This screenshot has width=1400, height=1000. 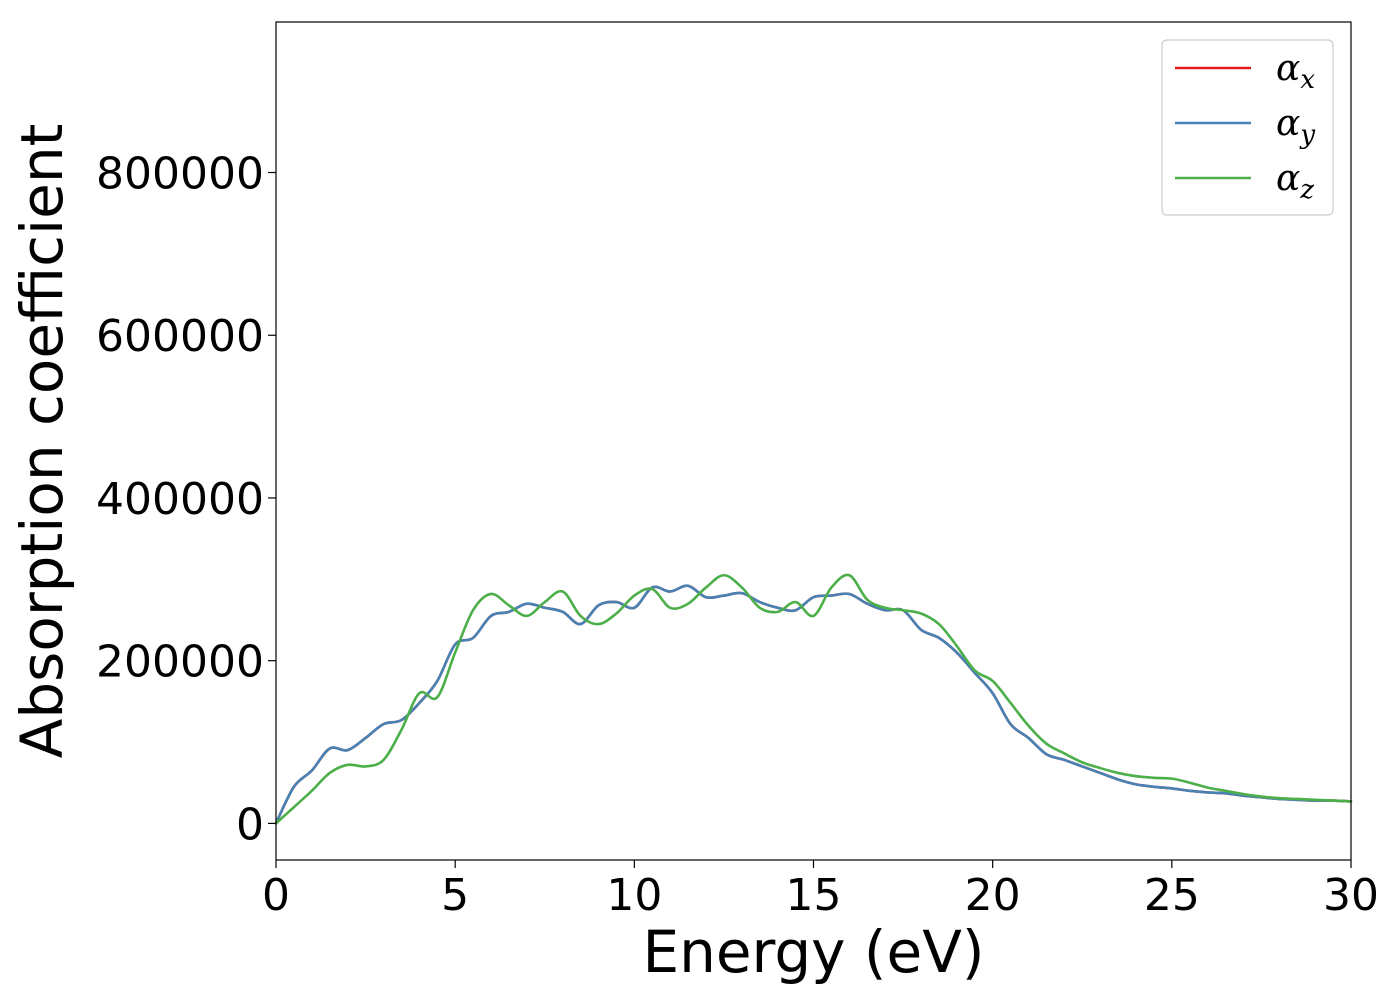 I want to click on y-tick-label: 0, so click(x=250, y=824).